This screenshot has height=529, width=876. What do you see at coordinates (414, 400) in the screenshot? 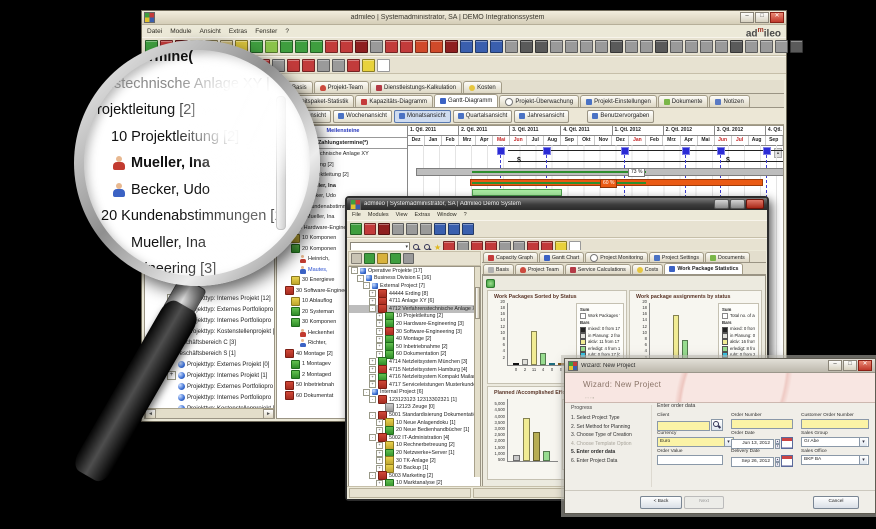
I see `tree-item: - 123123123 12313302321 [1]` at bounding box center [414, 400].